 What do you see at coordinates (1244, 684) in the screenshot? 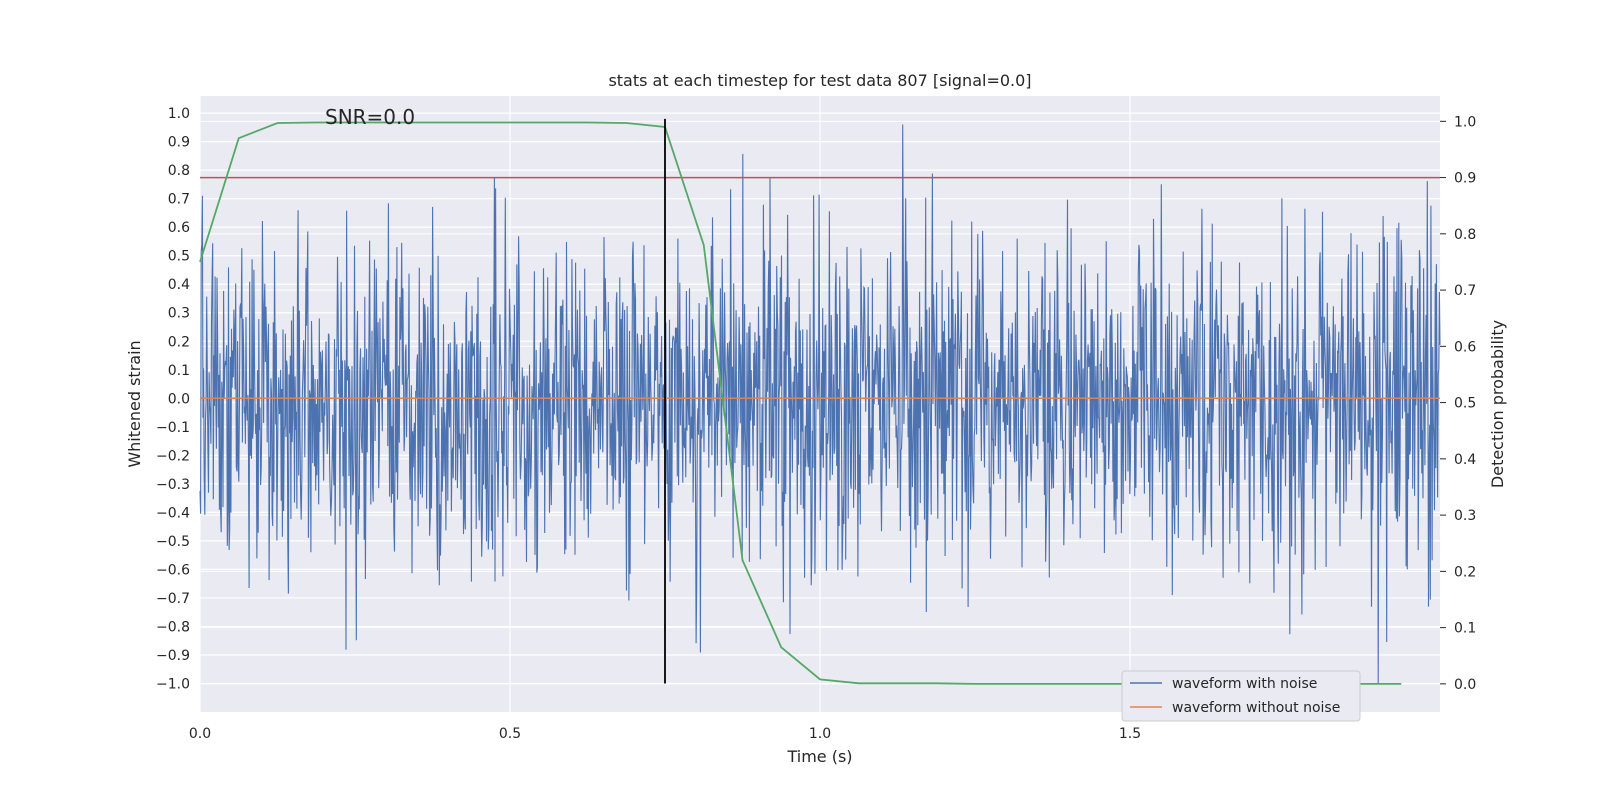
I see `legend-label-noisy: waveform with noise` at bounding box center [1244, 684].